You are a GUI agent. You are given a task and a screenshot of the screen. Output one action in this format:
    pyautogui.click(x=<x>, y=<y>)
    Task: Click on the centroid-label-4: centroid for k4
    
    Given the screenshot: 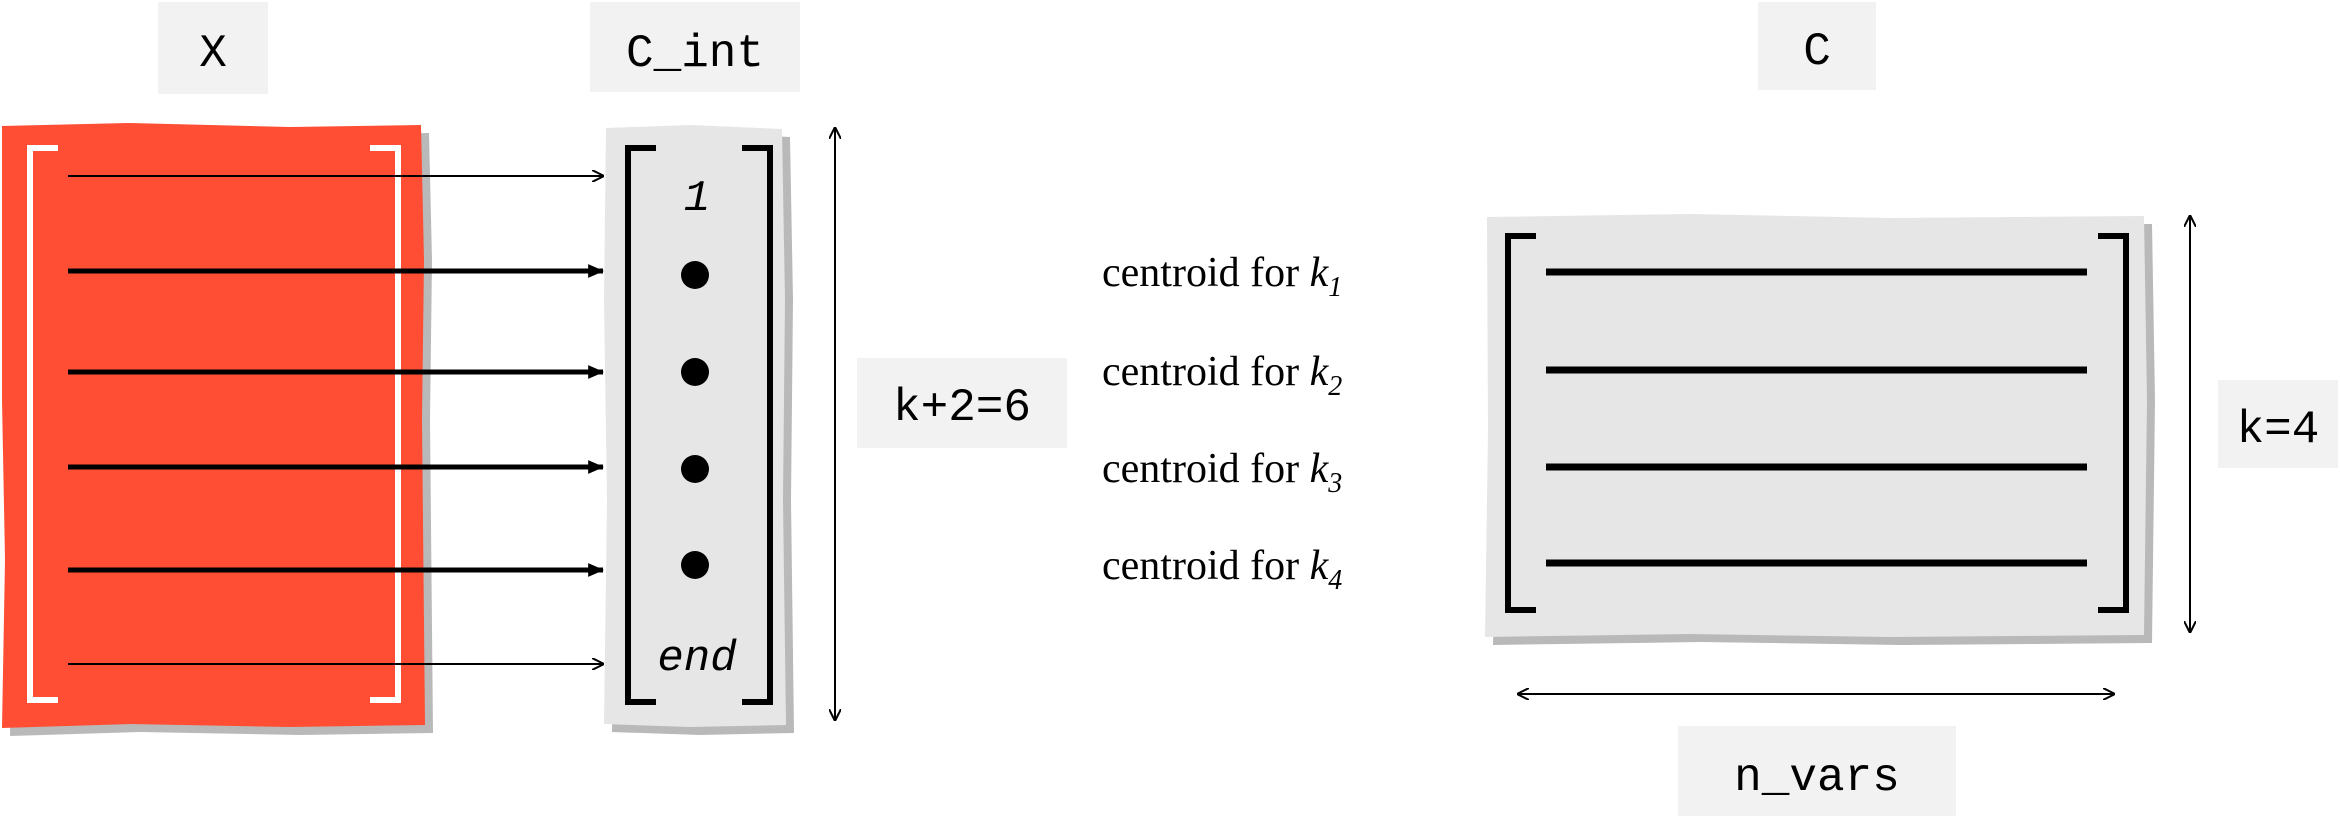 What is the action you would take?
    pyautogui.click(x=1222, y=569)
    